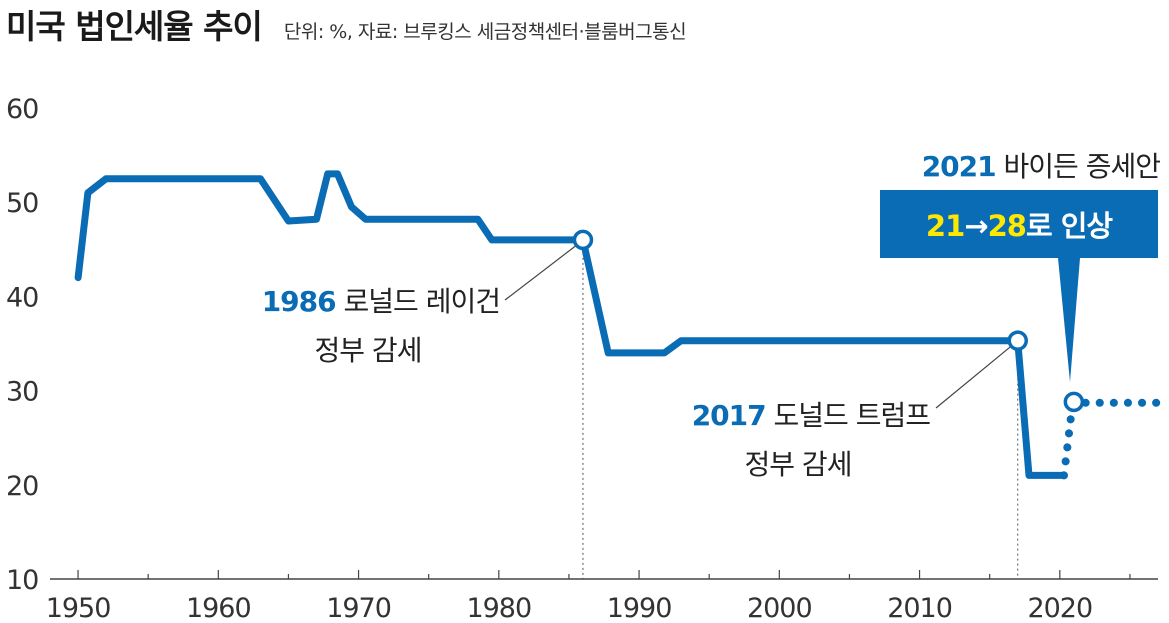  I want to click on x-tick-label: 2000, so click(779, 608).